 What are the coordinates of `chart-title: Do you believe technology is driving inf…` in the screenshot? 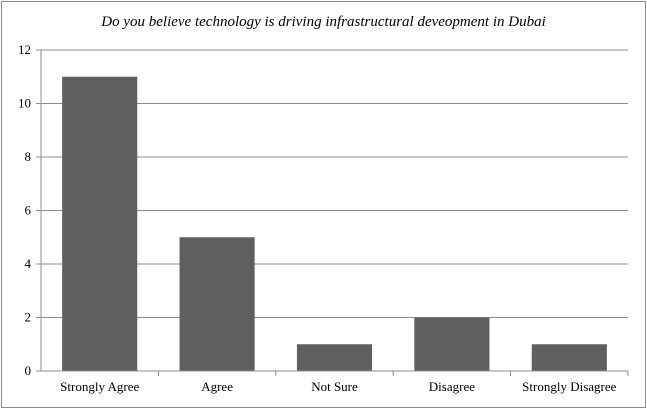 It's located at (323, 22).